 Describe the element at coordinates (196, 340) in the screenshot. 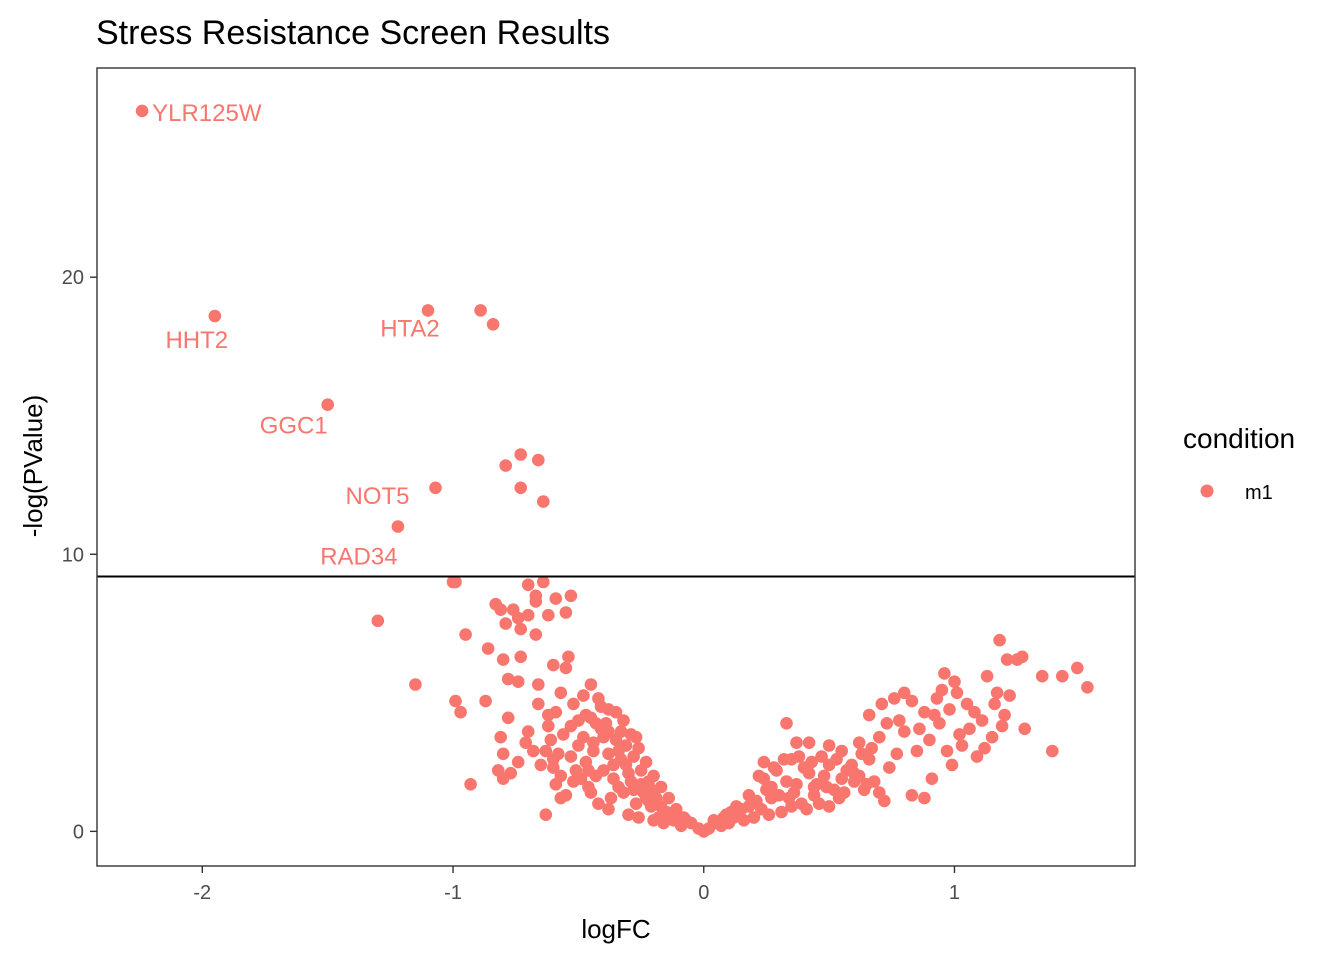

I see `point-label: HHT2` at that location.